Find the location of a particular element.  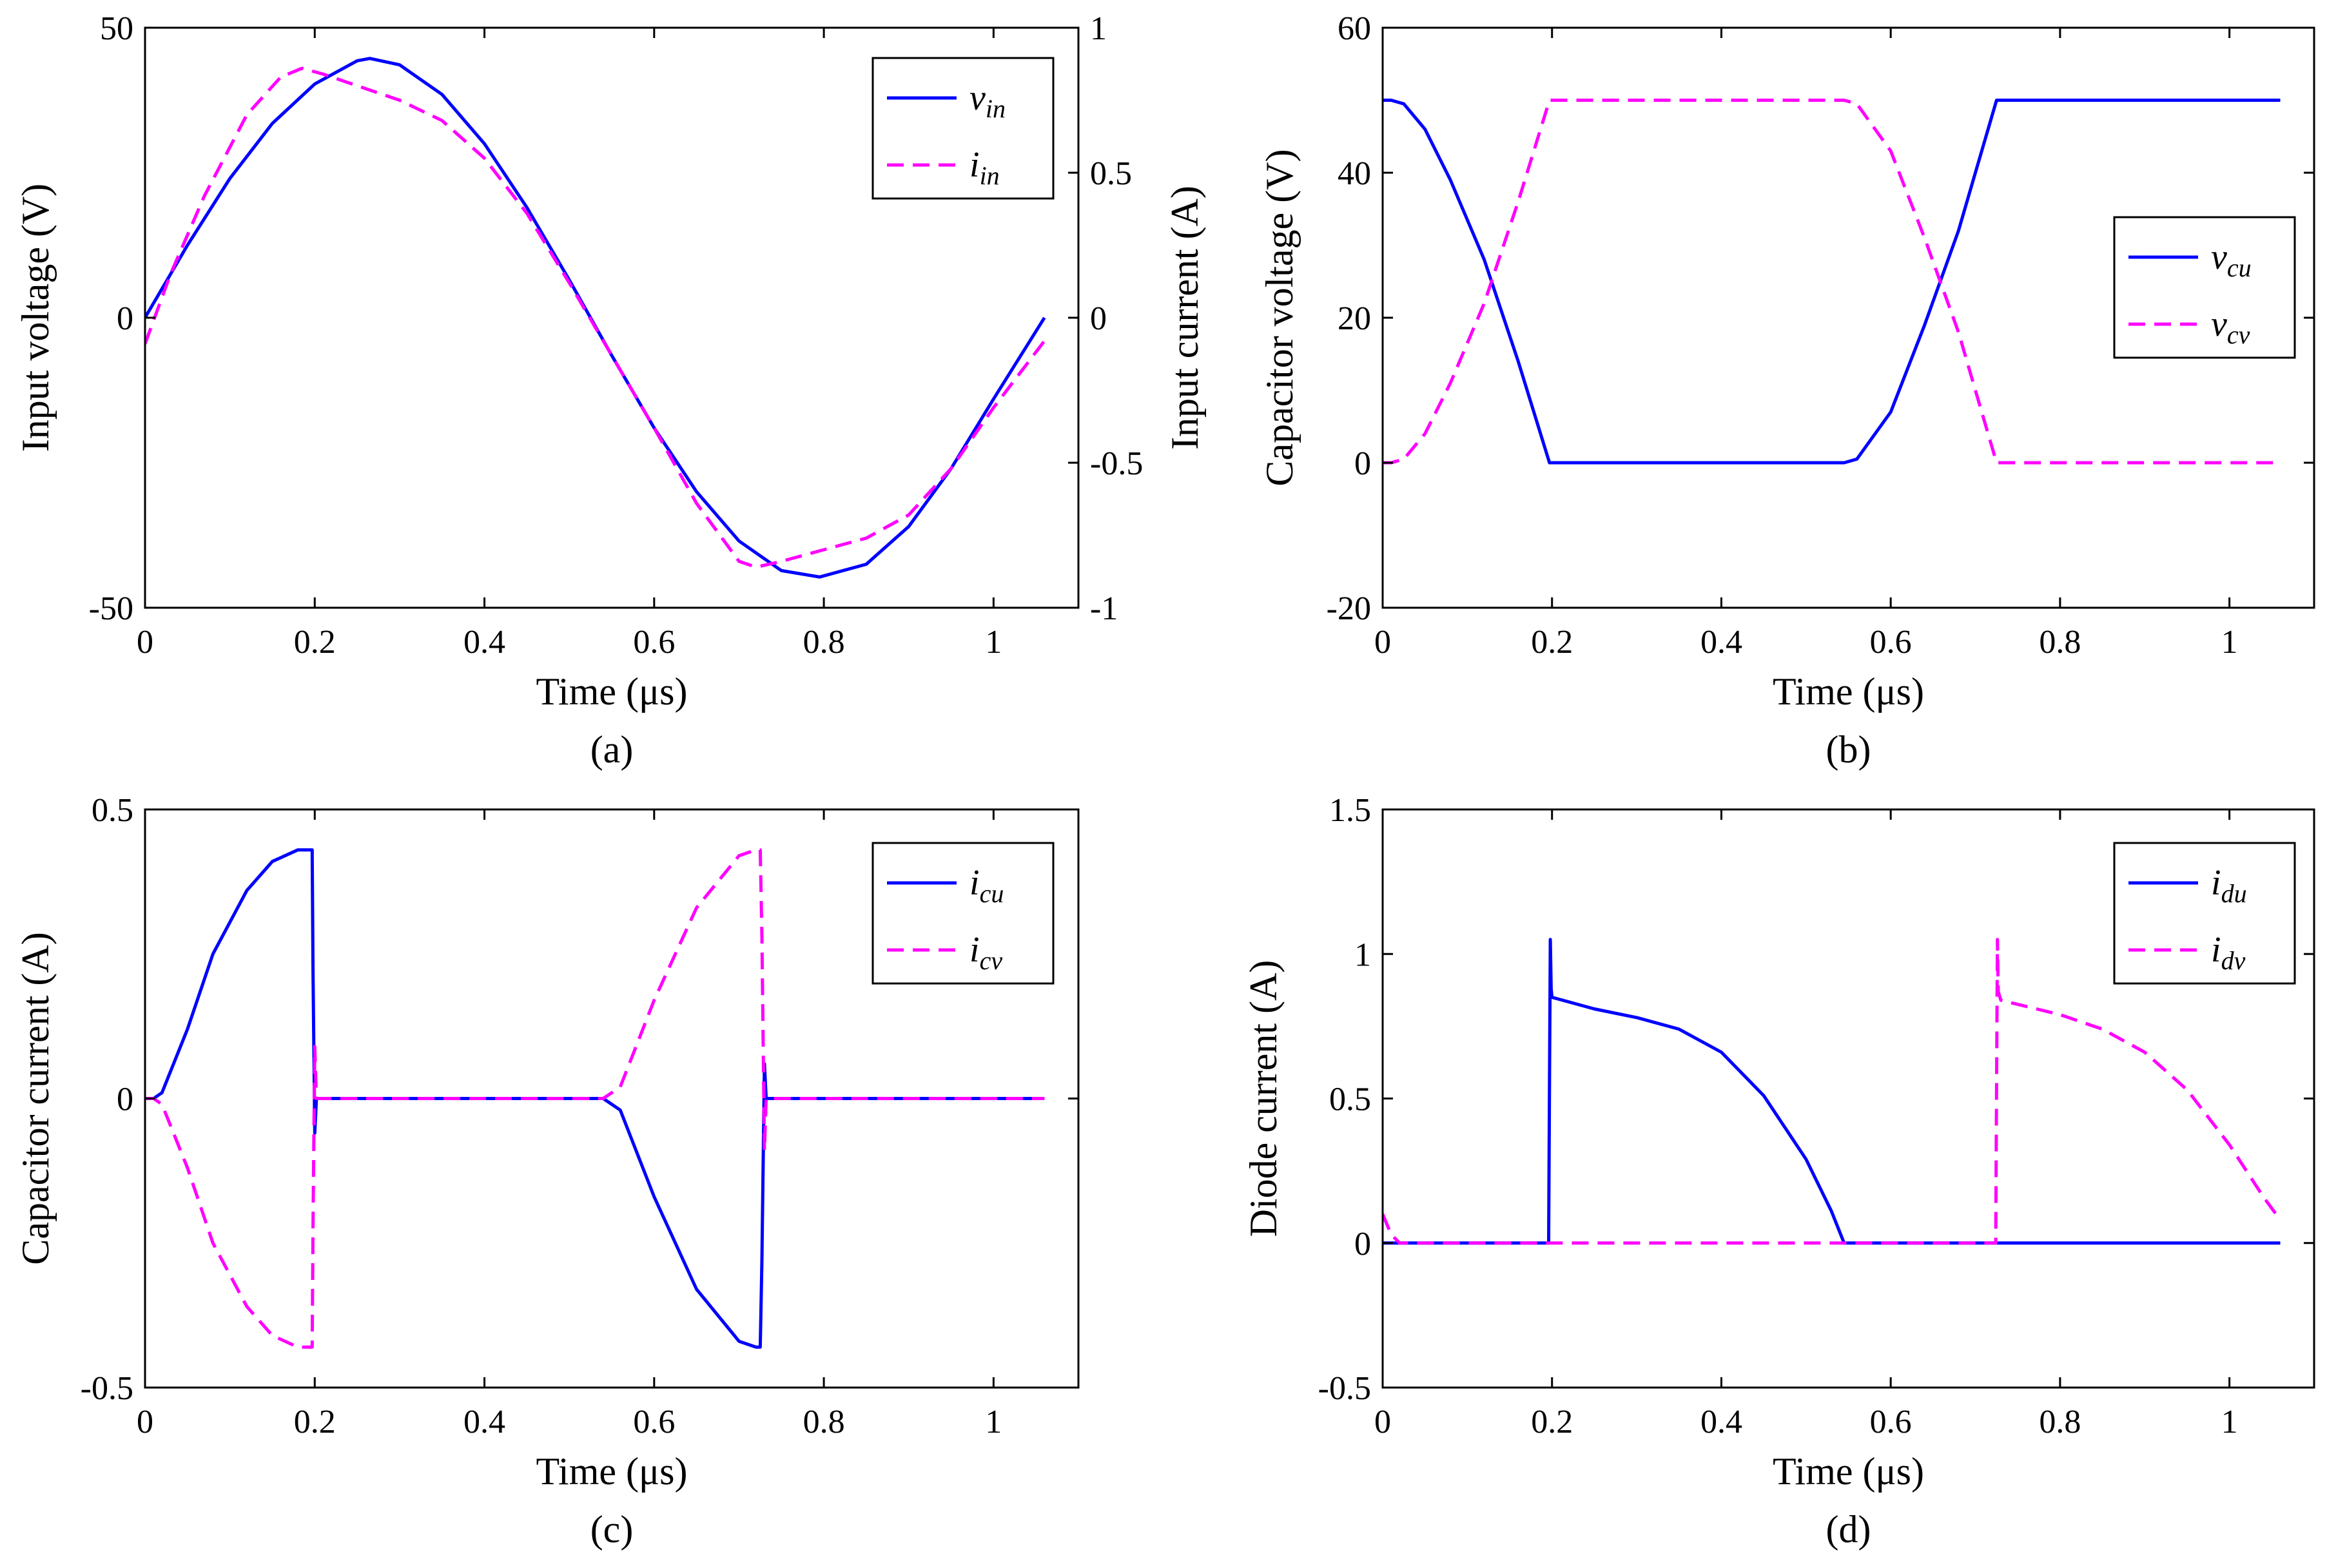

y2-tick-label: -0.5 is located at coordinates (1116, 463).